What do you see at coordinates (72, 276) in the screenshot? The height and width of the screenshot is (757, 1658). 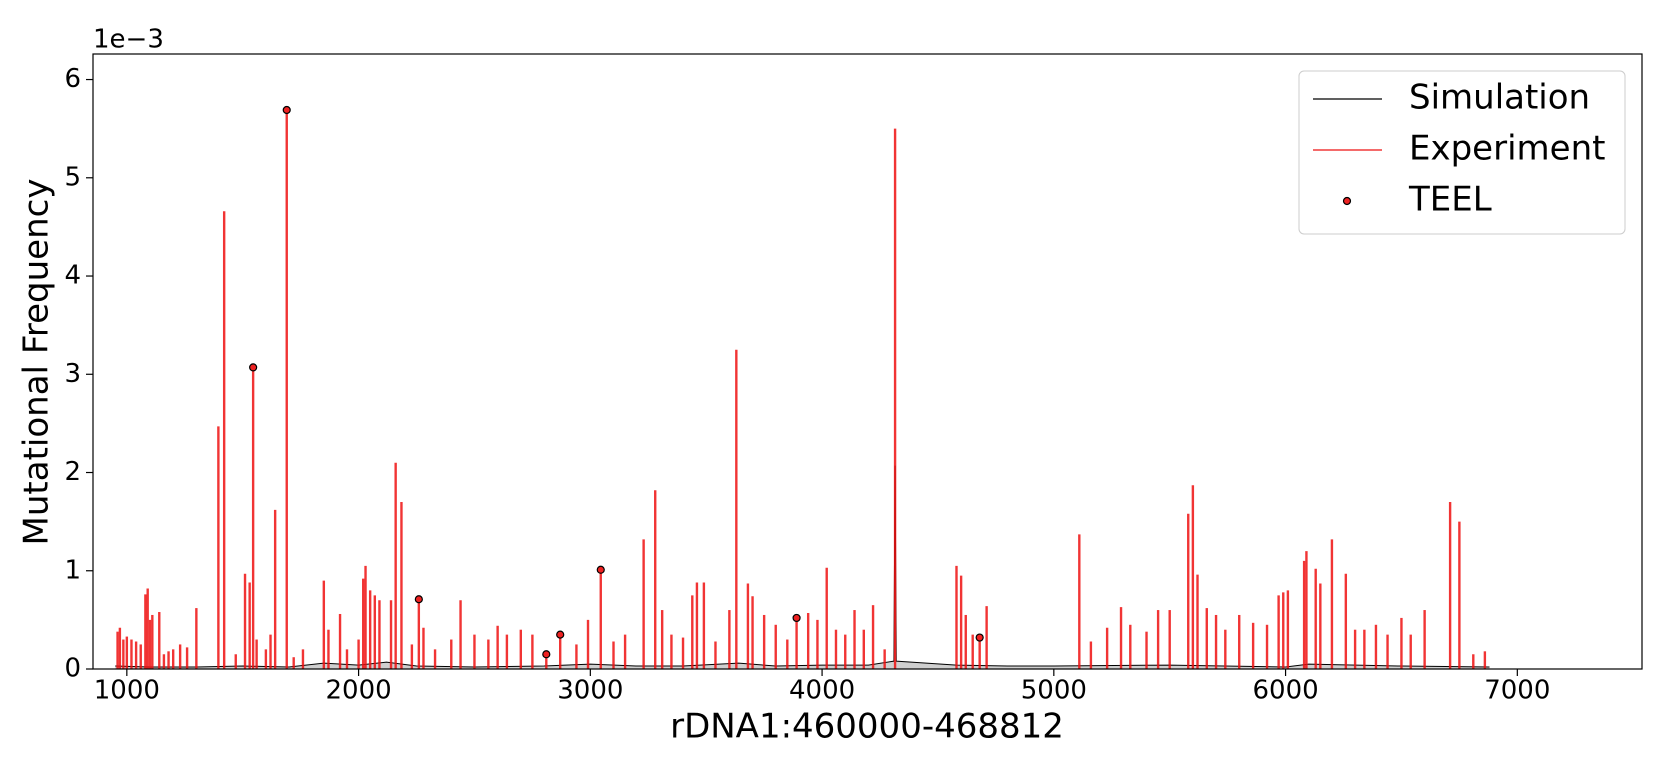 I see `y-tick-label: 4` at bounding box center [72, 276].